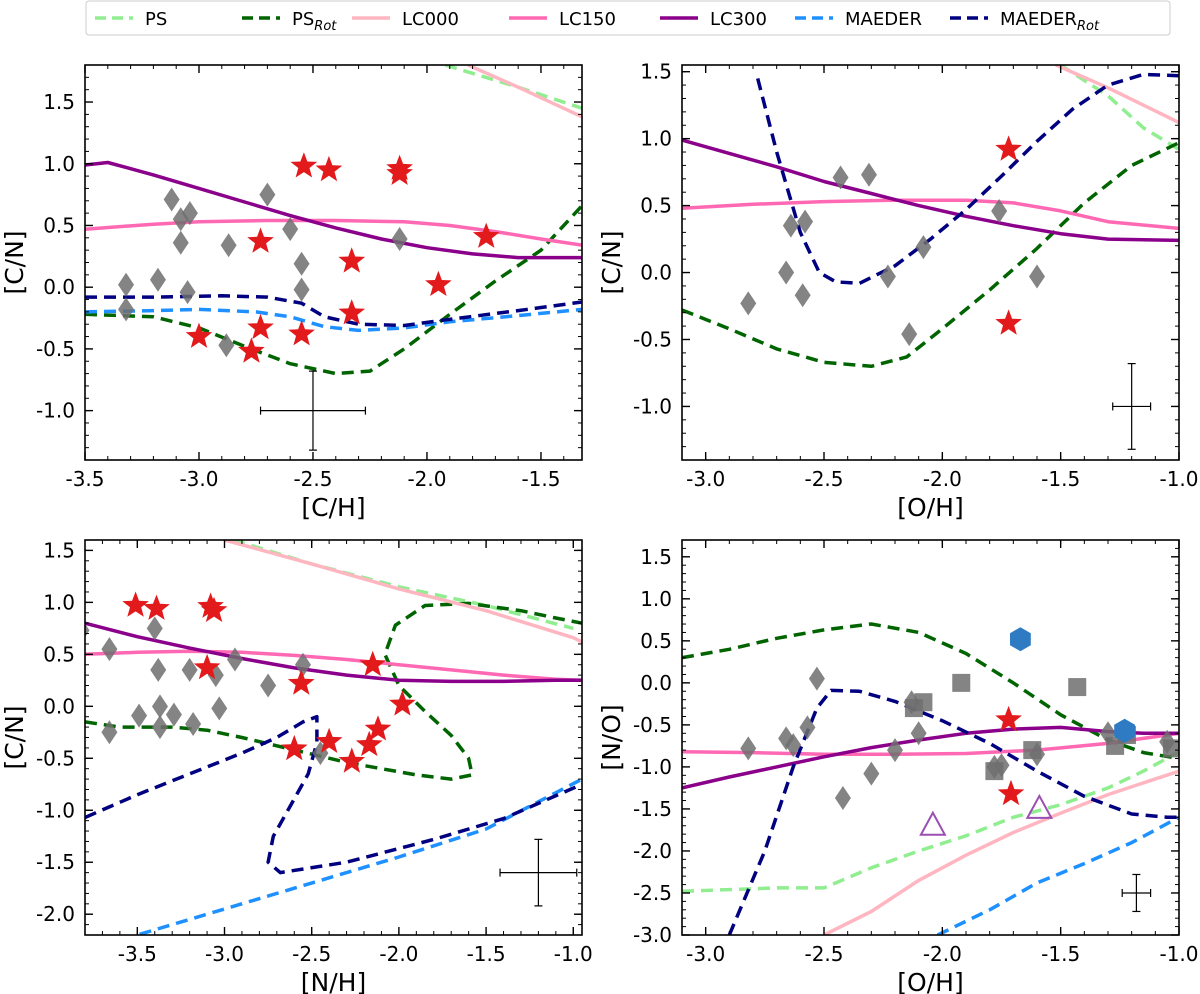 The image size is (1200, 994). What do you see at coordinates (1124, 730) in the screenshot?
I see `hexagon-point` at bounding box center [1124, 730].